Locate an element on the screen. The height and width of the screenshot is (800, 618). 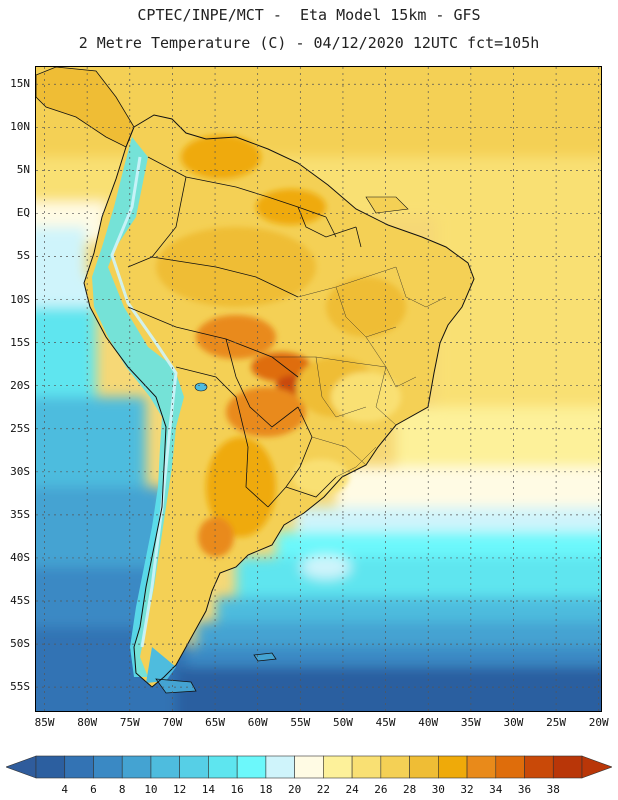
lon-label: 30W is located at coordinates (513, 722).